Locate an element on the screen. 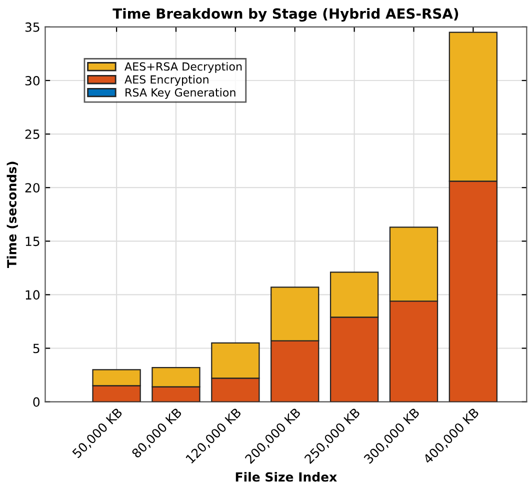  y-tick-label: 5 is located at coordinates (36, 349).